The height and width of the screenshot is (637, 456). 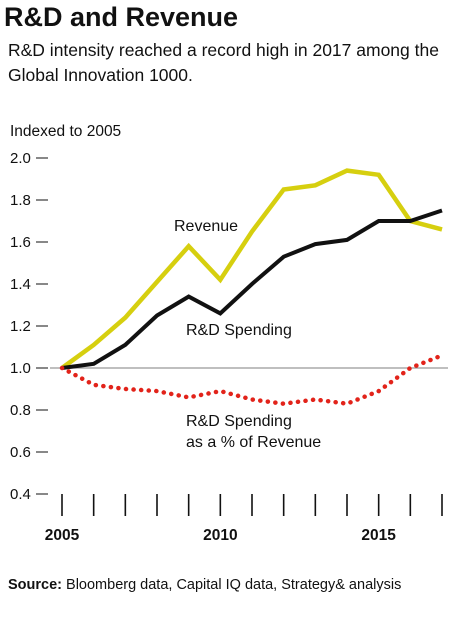 What do you see at coordinates (206, 226) in the screenshot?
I see `revenue-annotation: Revenue` at bounding box center [206, 226].